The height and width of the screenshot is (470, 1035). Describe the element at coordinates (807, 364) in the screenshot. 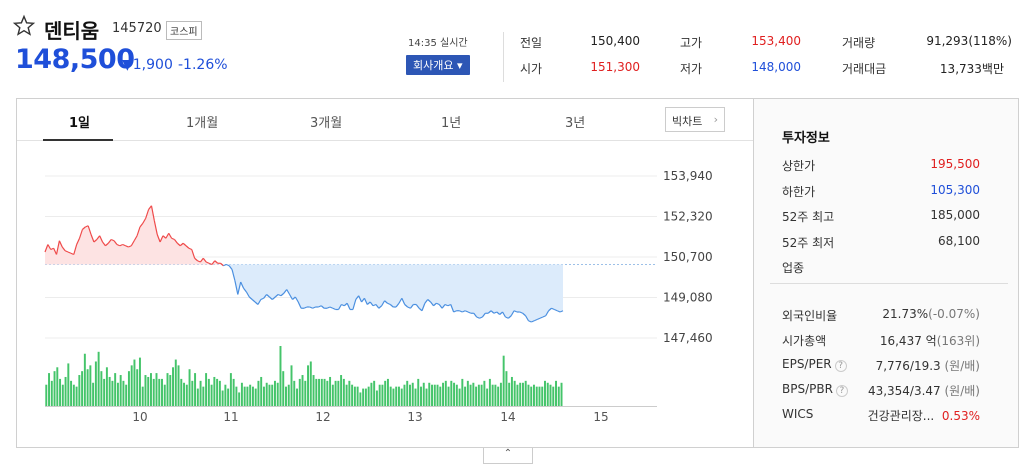

I see `eps-per-label: EPS/PER` at that location.